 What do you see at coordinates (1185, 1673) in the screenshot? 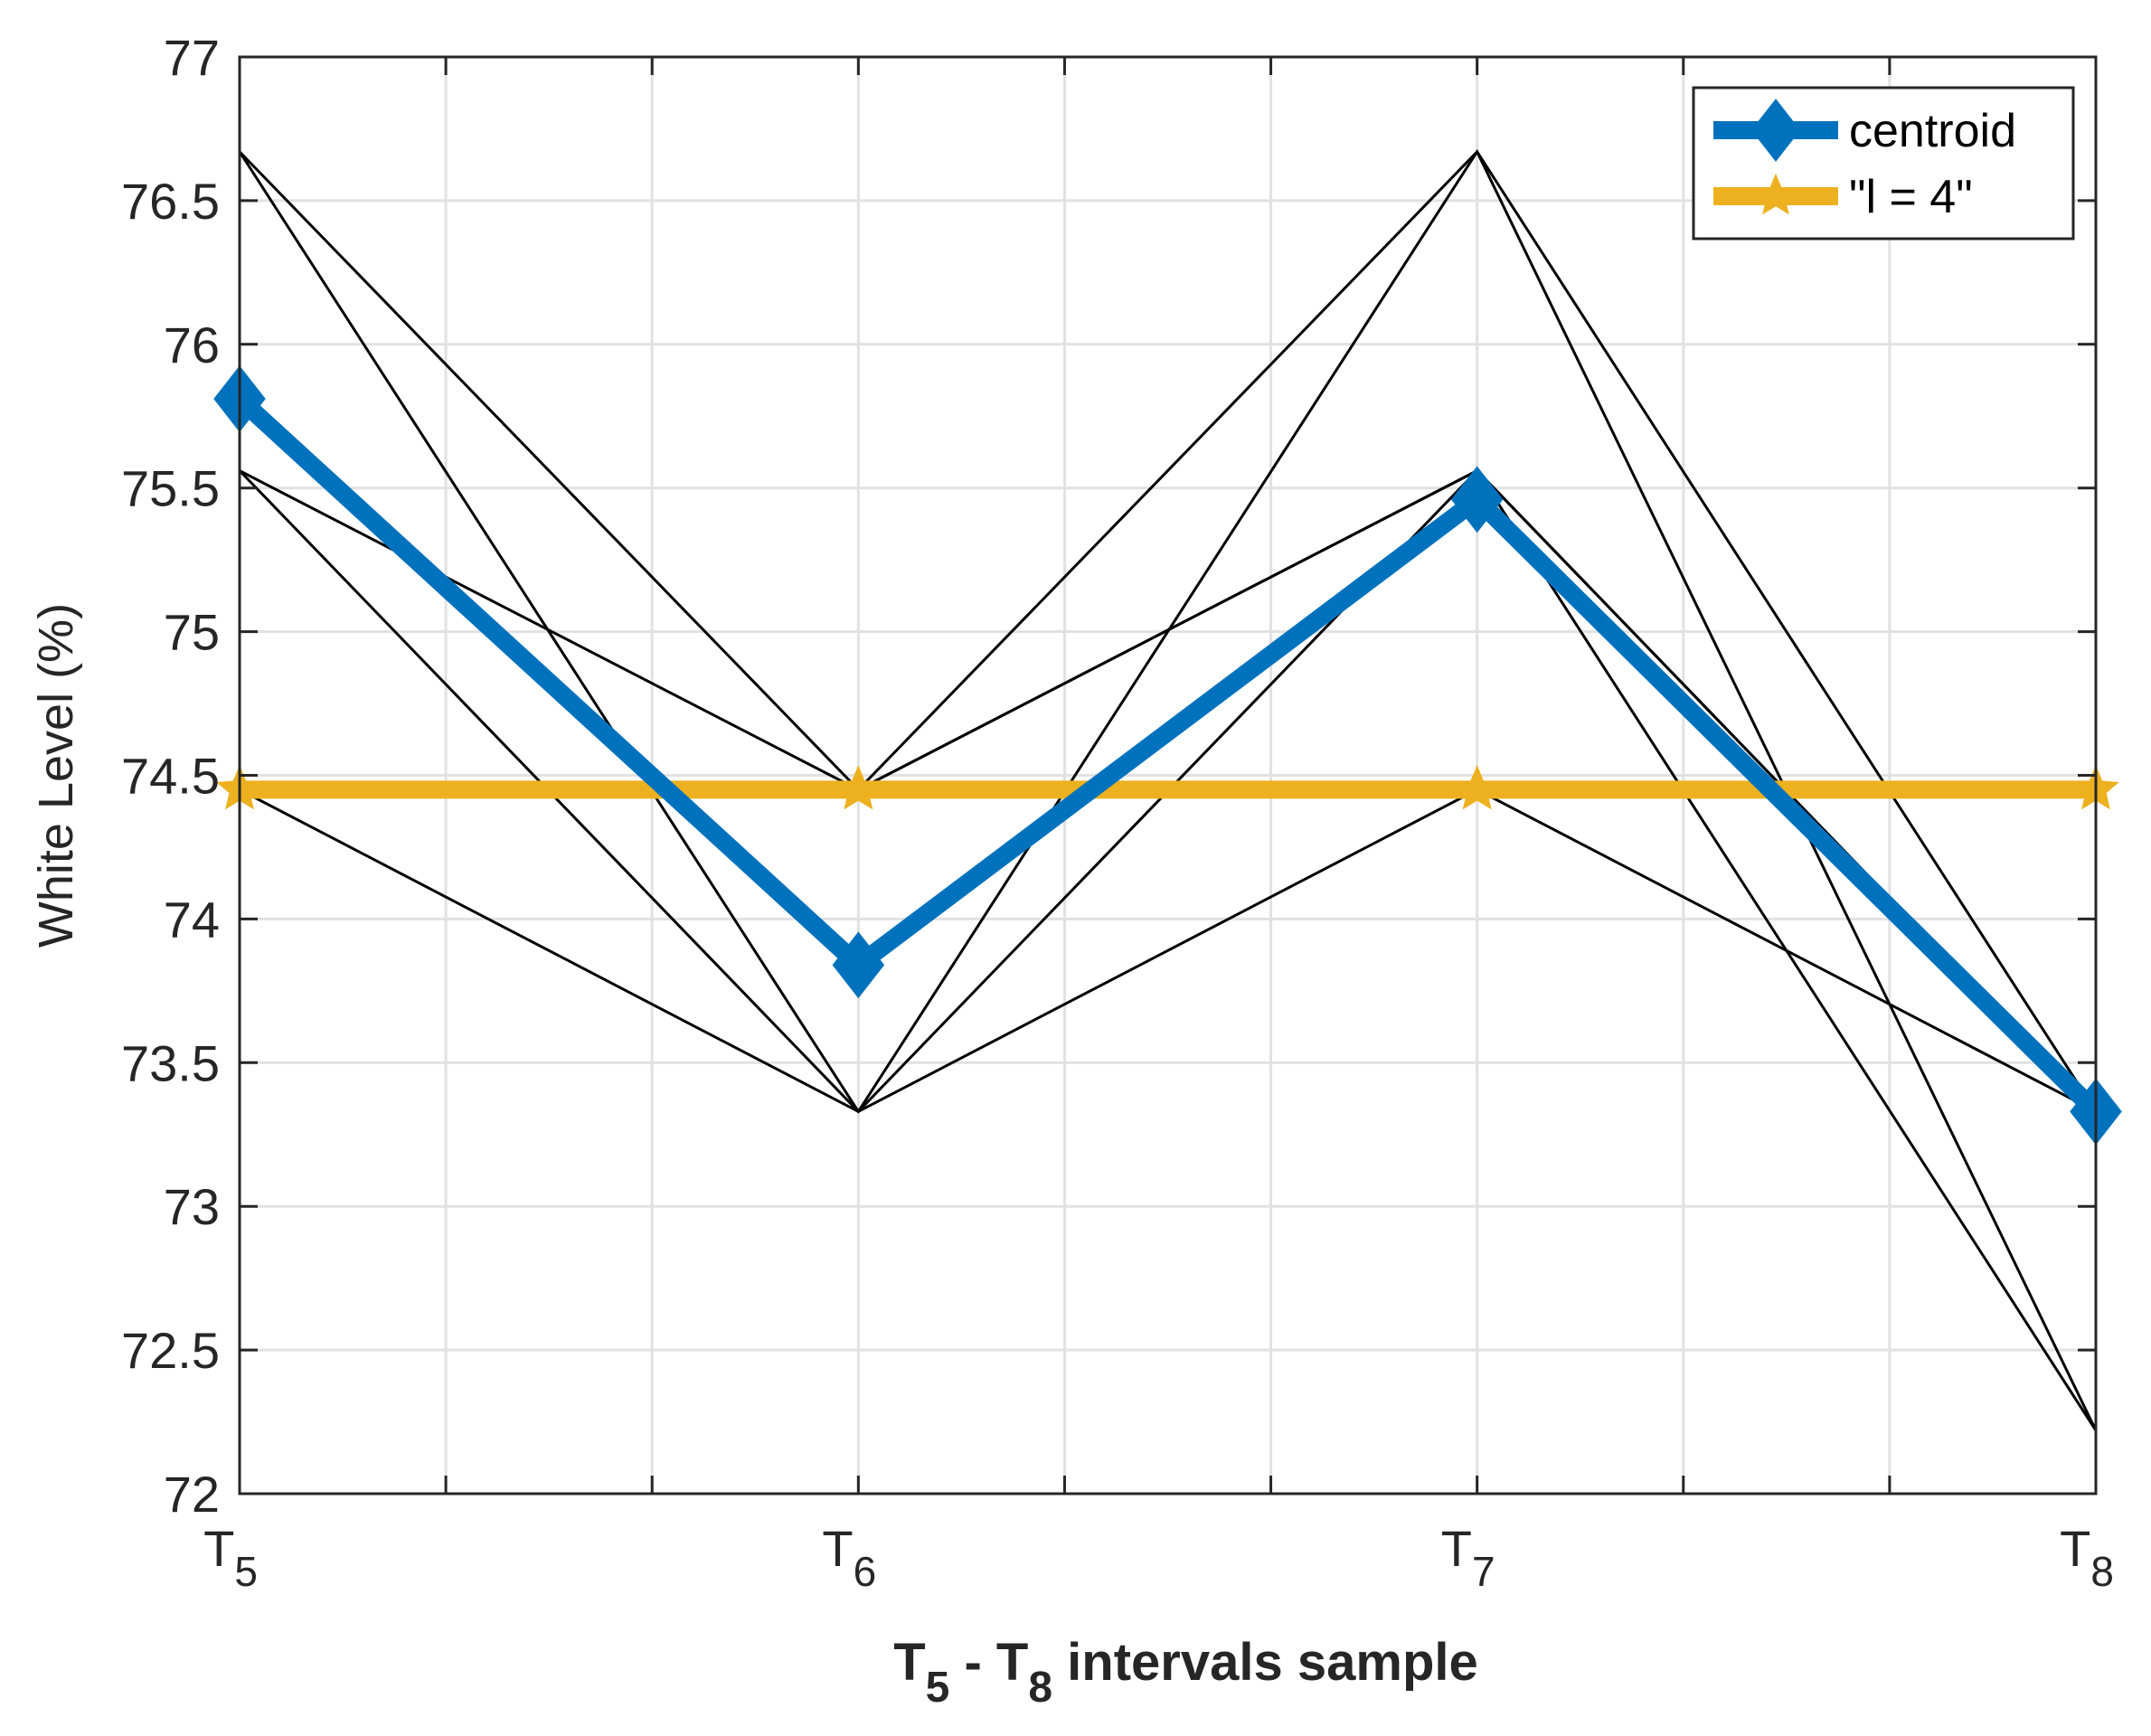
I see `x-axis-label: T5 - T8 intervals sample` at bounding box center [1185, 1673].